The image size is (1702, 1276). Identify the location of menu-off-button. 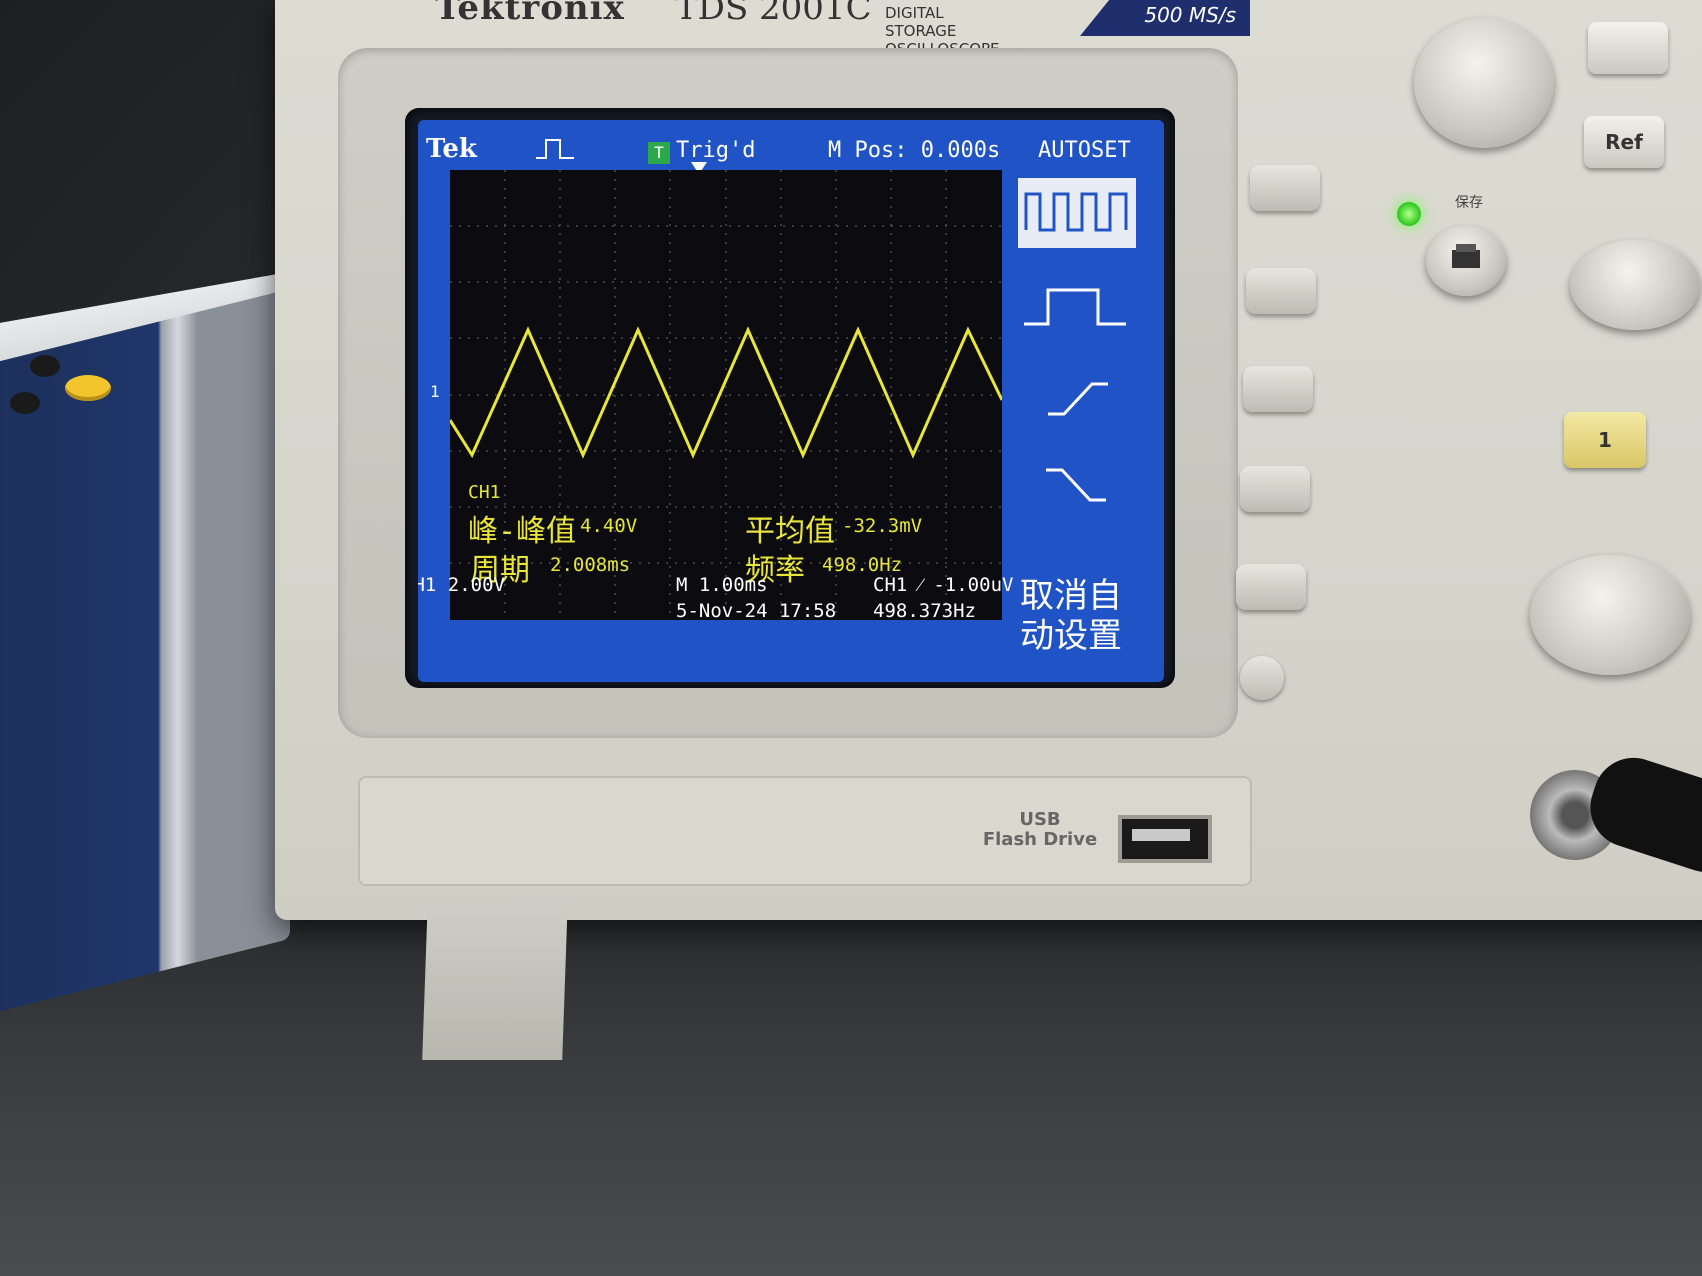
(1262, 678).